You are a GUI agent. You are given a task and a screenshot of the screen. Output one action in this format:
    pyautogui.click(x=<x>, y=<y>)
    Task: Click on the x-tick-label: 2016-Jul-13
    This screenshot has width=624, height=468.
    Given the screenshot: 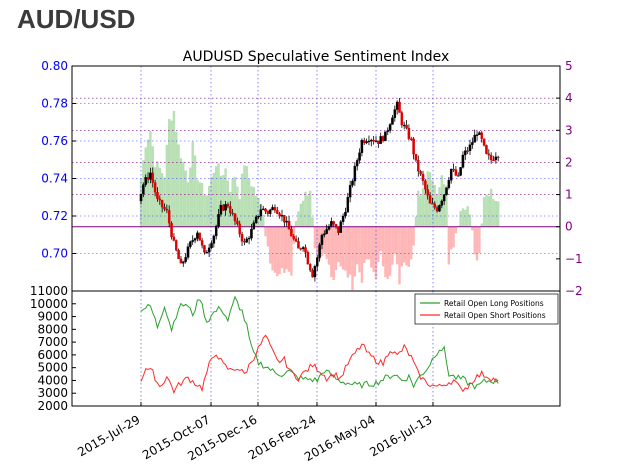 What is the action you would take?
    pyautogui.click(x=400, y=435)
    